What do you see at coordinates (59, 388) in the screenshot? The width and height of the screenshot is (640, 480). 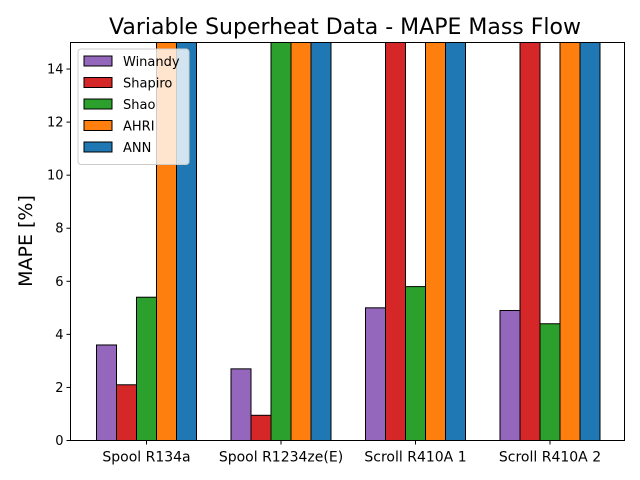 I see `y-tick-label: 2` at bounding box center [59, 388].